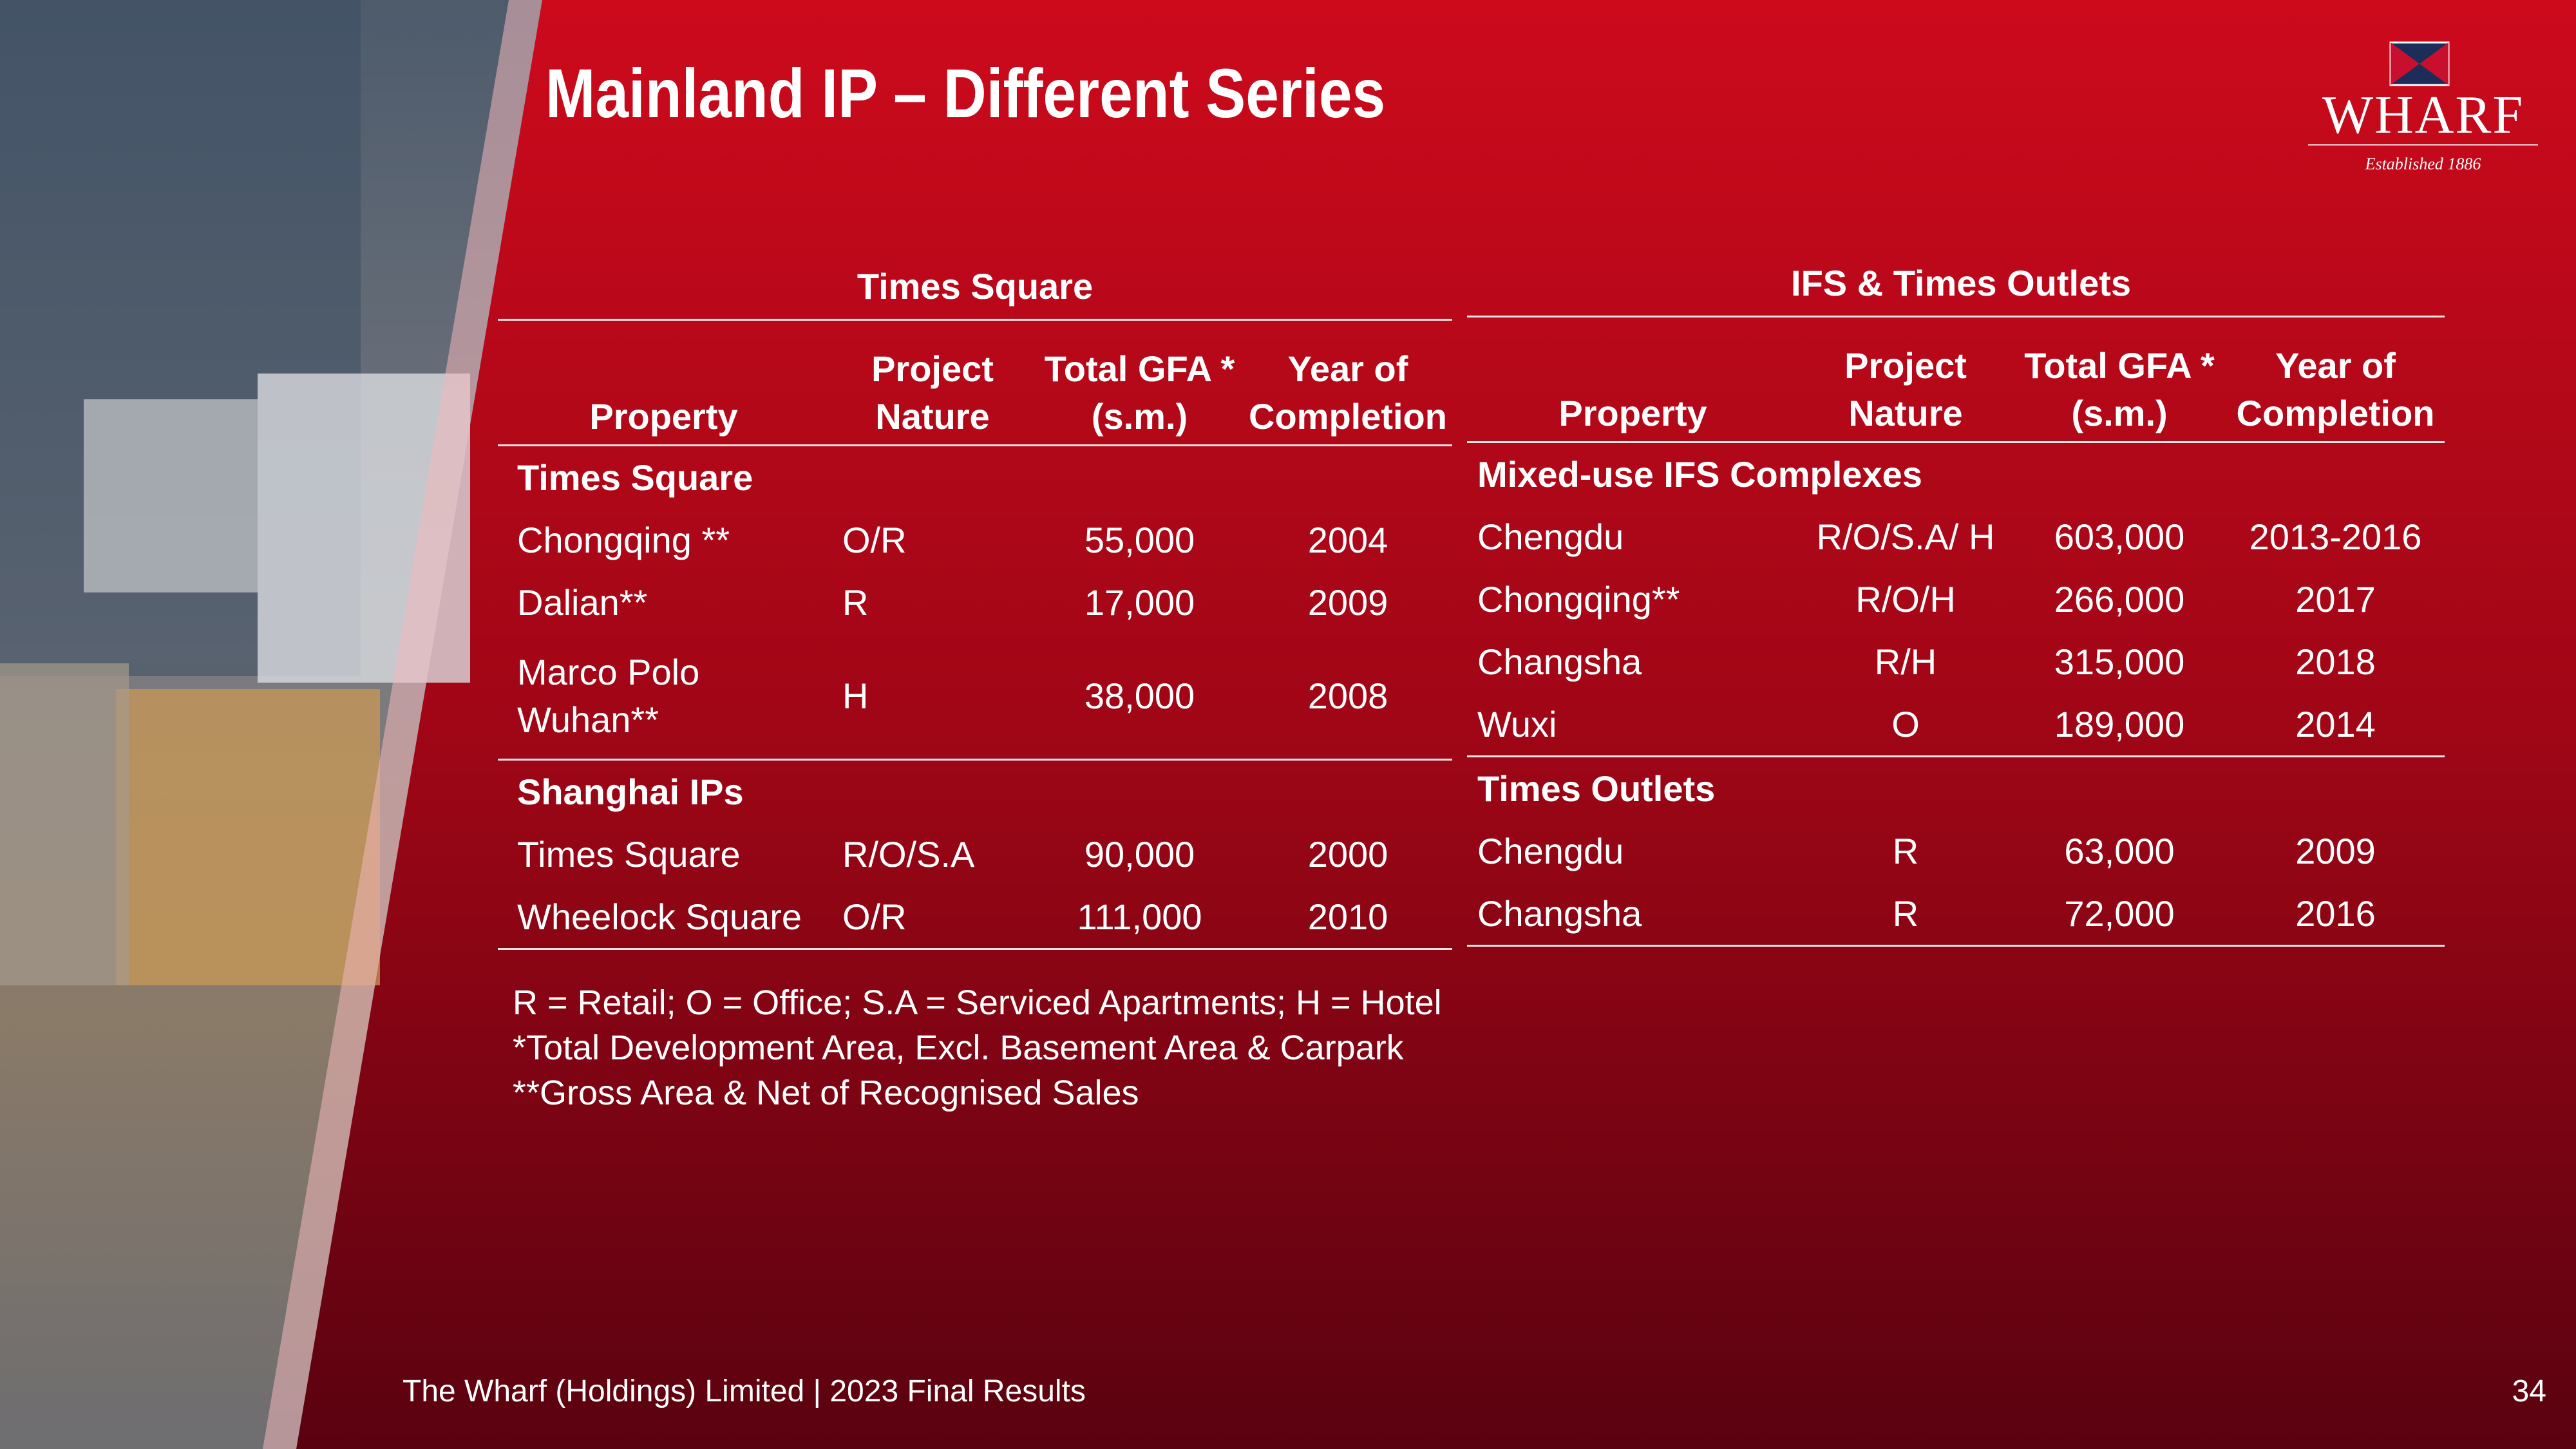 The image size is (2576, 1449). Describe the element at coordinates (826, 1093) in the screenshot. I see `note: **Gross Area & Net of Recognised Sales` at that location.